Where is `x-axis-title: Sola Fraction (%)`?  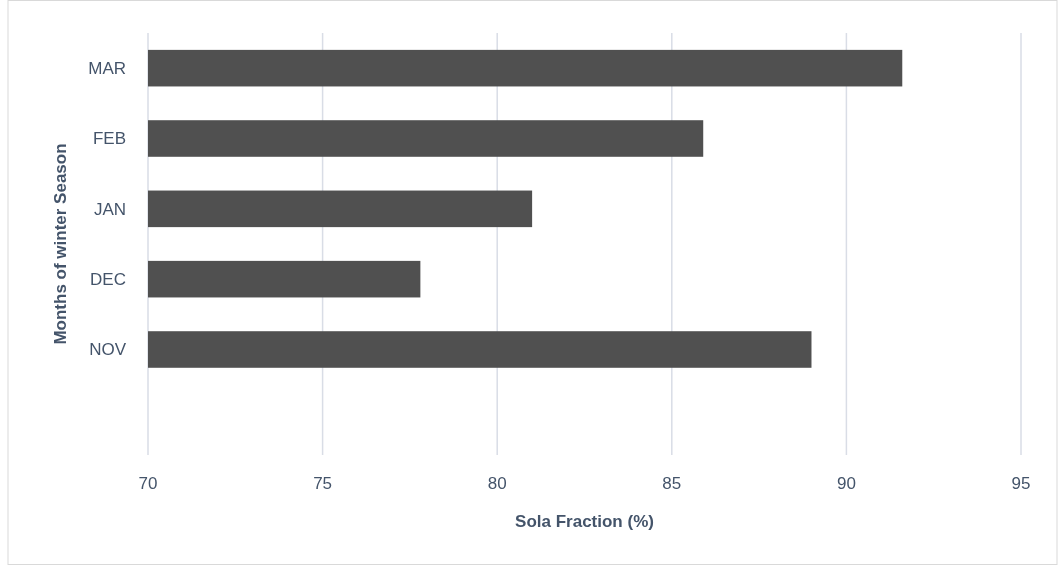
x-axis-title: Sola Fraction (%) is located at coordinates (584, 521).